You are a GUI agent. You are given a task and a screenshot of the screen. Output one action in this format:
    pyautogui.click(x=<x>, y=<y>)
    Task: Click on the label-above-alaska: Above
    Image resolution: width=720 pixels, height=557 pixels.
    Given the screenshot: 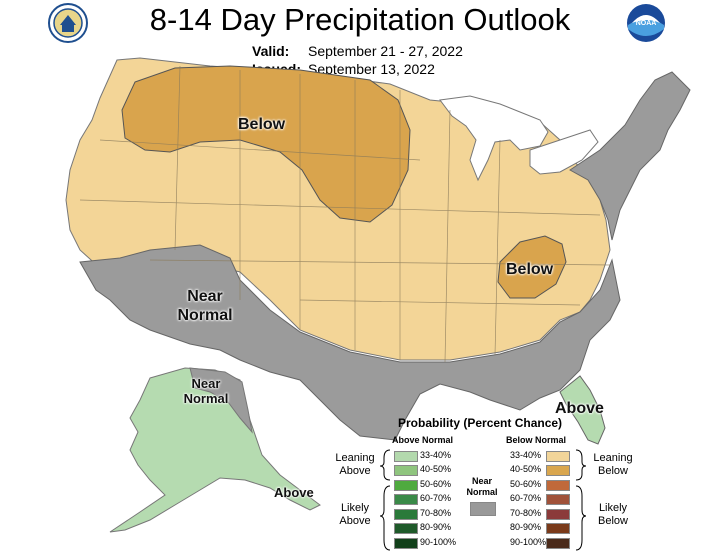 What is the action you would take?
    pyautogui.click(x=294, y=492)
    